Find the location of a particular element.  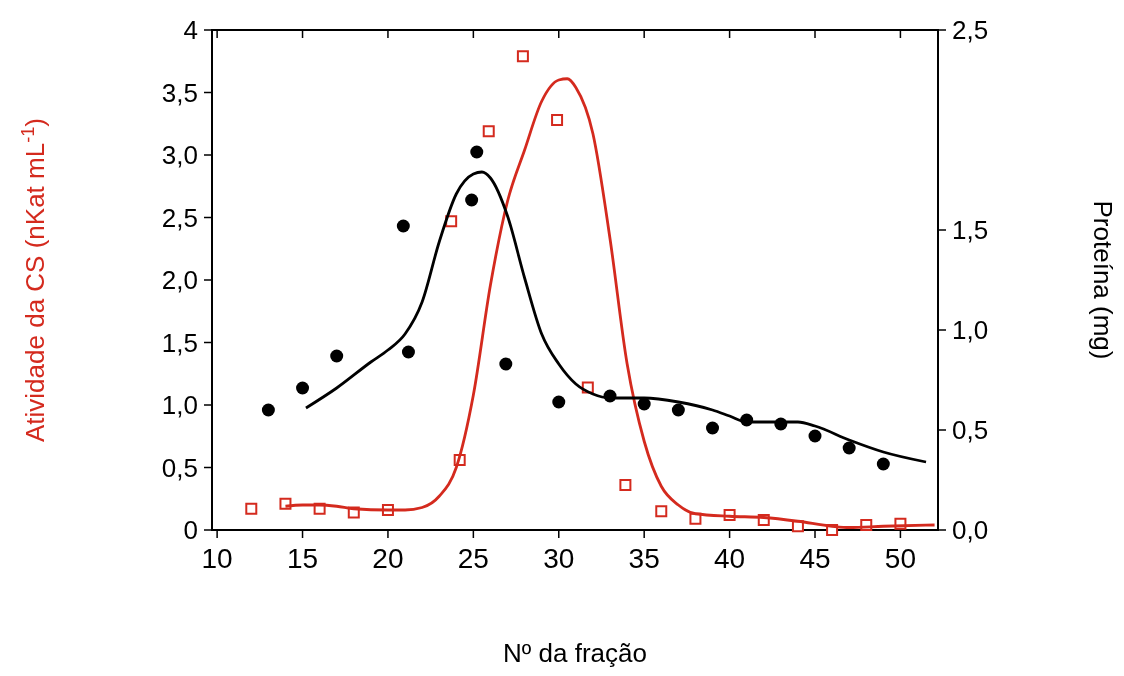

x-tick-label: 30 is located at coordinates (559, 558).